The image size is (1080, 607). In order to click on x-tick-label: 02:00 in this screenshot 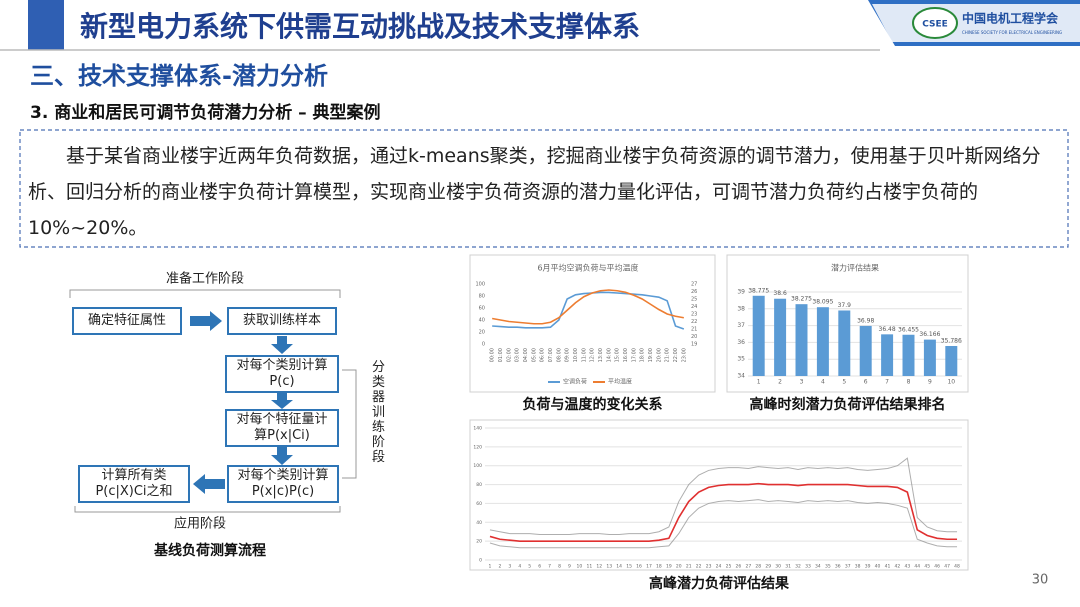, I will do `click(509, 355)`.